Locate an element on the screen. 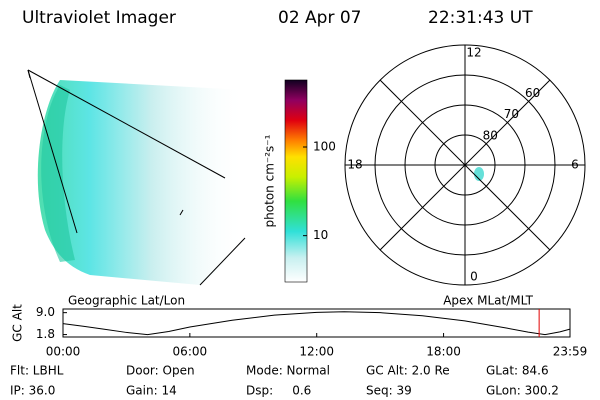  timeline-frame is located at coordinates (316, 323).